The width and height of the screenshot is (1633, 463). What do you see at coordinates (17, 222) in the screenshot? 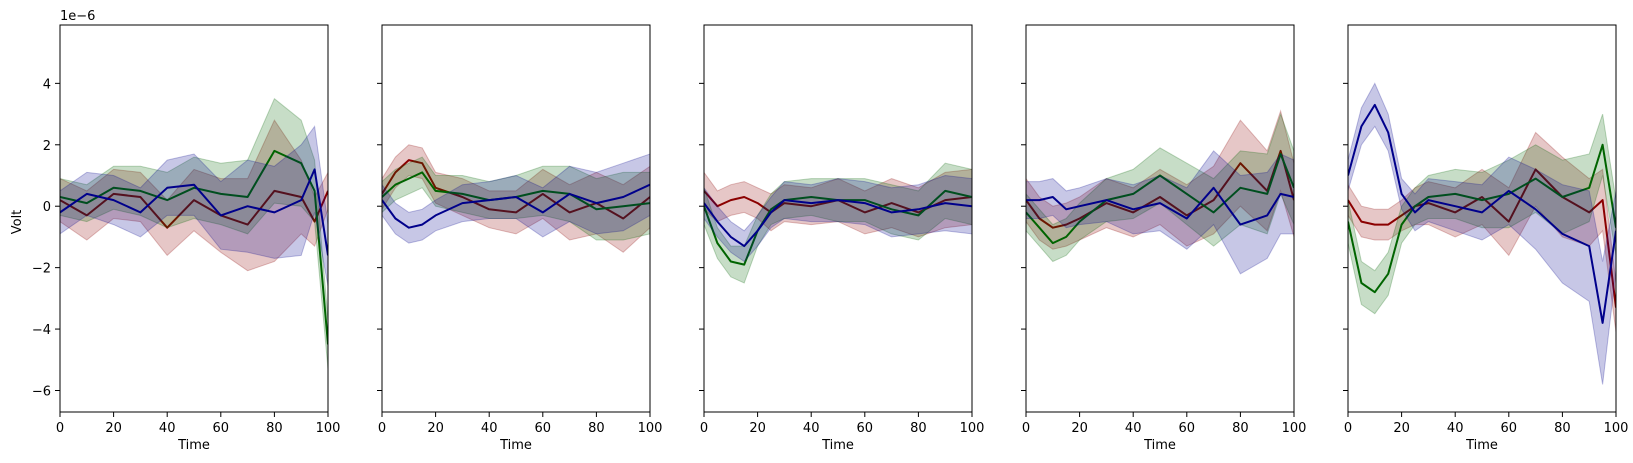
I see `y-axis-label: Volt` at bounding box center [17, 222].